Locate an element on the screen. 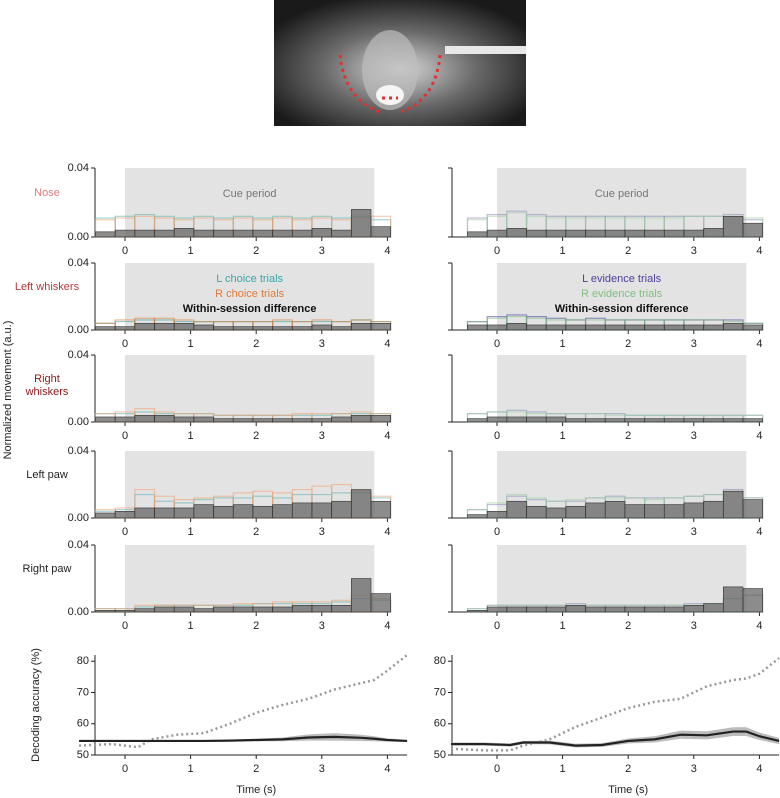 Image resolution: width=780 pixels, height=798 pixels. x-axis-label: Time (s) is located at coordinates (628, 790).